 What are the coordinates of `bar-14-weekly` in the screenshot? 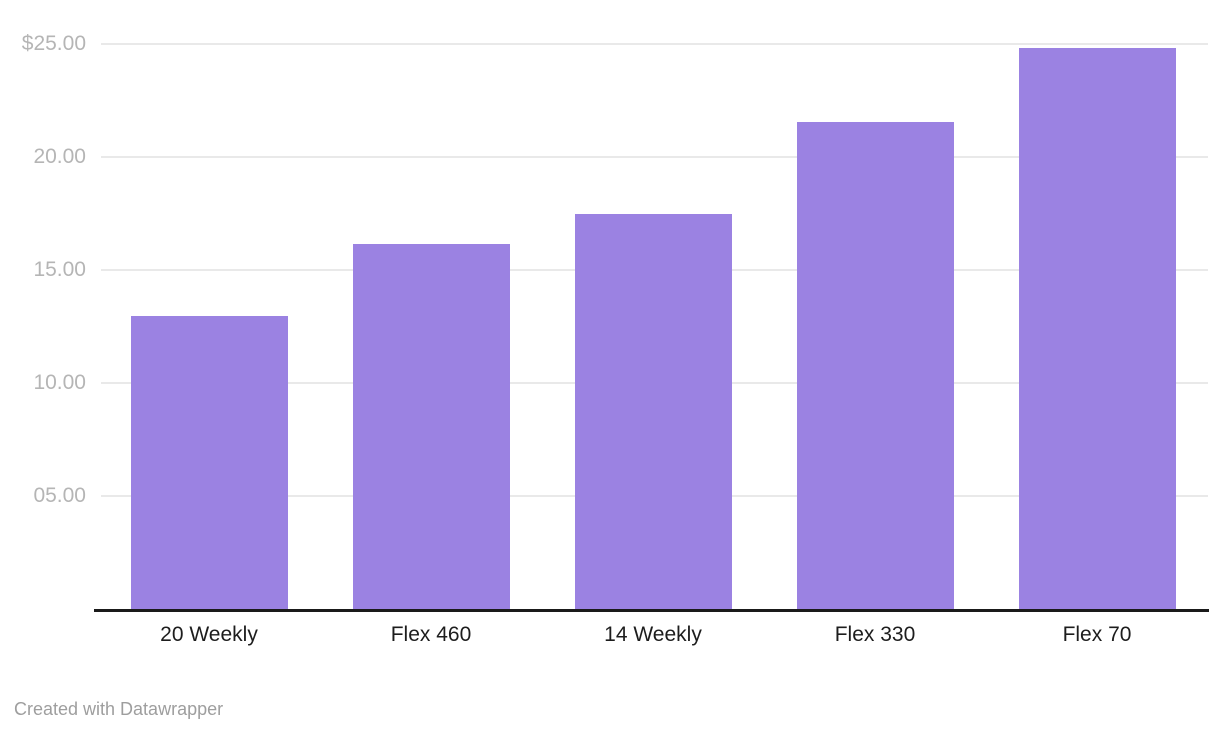 It's located at (653, 411).